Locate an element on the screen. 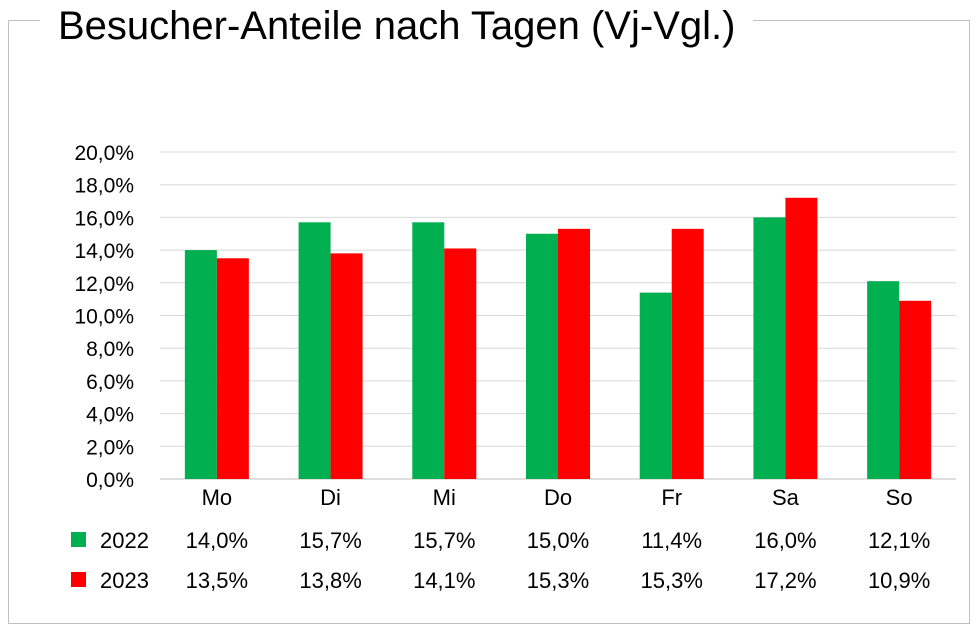 This screenshot has height=632, width=980. y-tick-label: 18,0% is located at coordinates (104, 186).